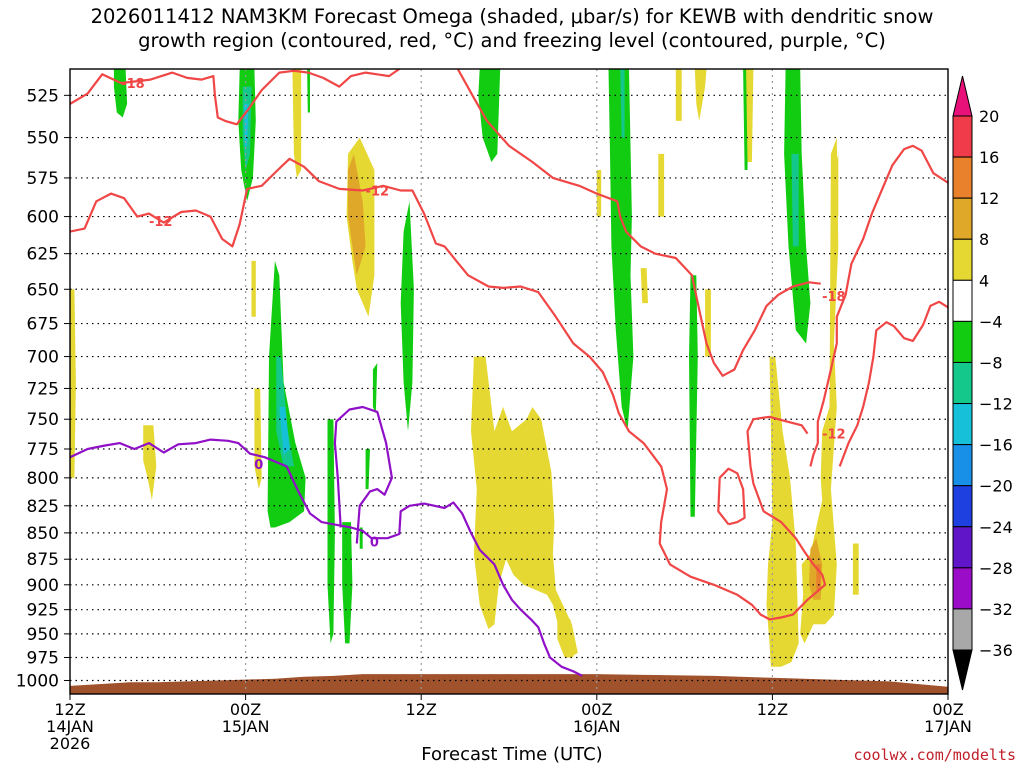  What do you see at coordinates (996, 404) in the screenshot?
I see `colorbar-label: −12` at bounding box center [996, 404].